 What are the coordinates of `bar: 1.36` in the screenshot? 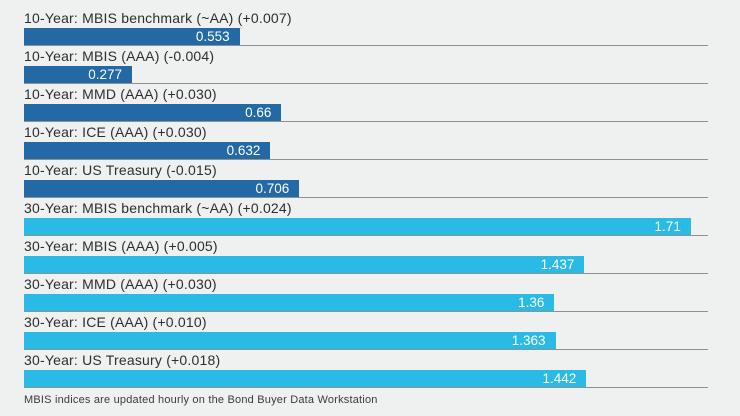 It's located at (289, 302).